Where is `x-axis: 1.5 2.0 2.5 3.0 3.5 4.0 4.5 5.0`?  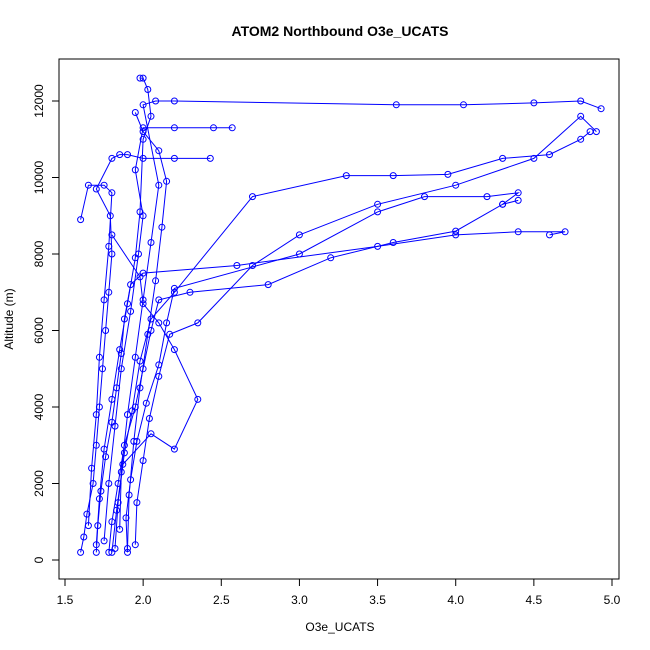
x-axis: 1.5 2.0 2.5 3.0 3.5 4.0 4.5 5.0 is located at coordinates (339, 592).